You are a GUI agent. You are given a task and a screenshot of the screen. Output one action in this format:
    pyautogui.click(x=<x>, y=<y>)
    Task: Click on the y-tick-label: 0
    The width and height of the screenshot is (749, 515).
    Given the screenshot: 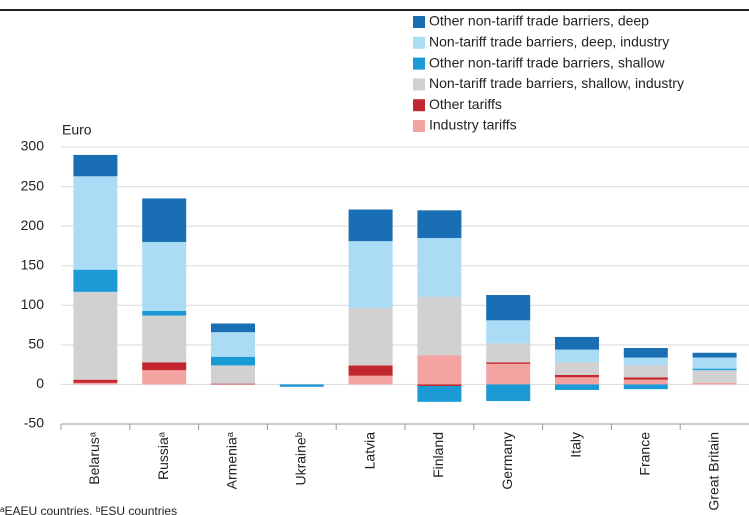 What is the action you would take?
    pyautogui.click(x=40, y=383)
    